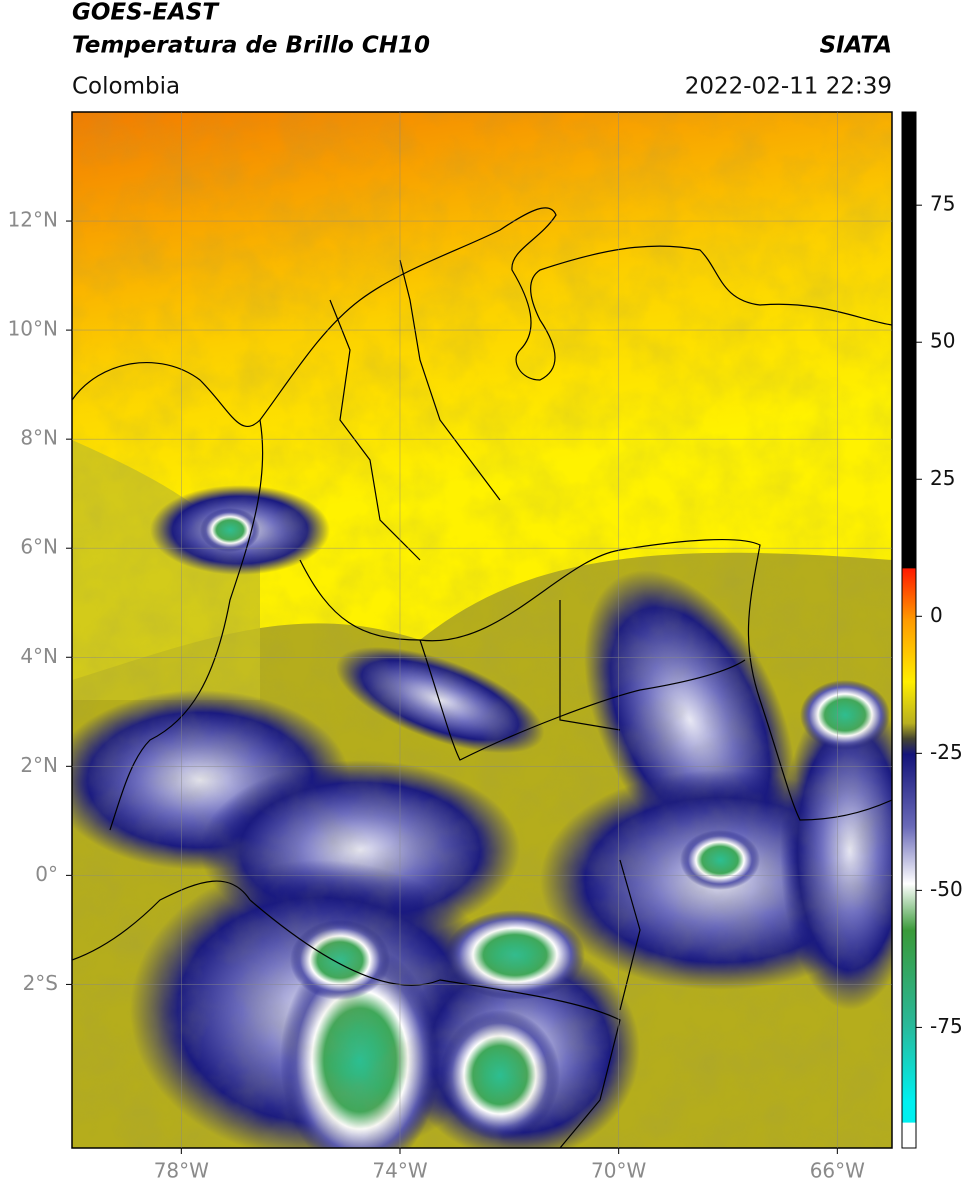  I want to click on y-tick-label: 8°N, so click(39, 438).